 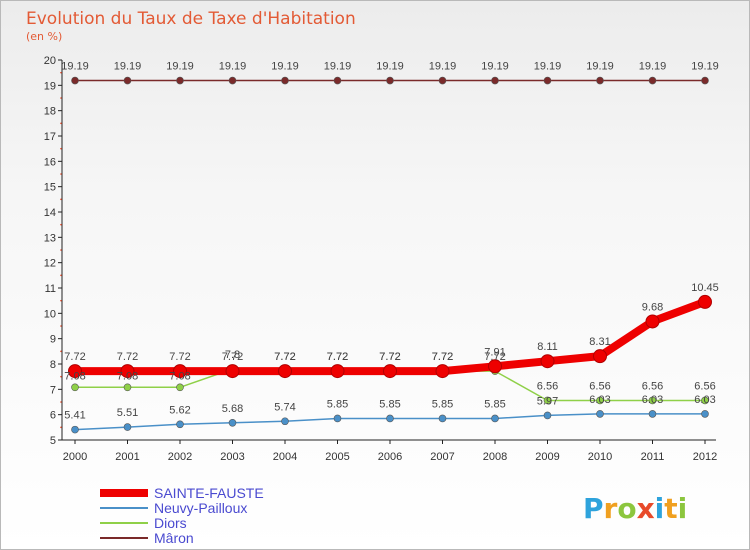 What do you see at coordinates (337, 457) in the screenshot?
I see `x-tick-label: 2005` at bounding box center [337, 457].